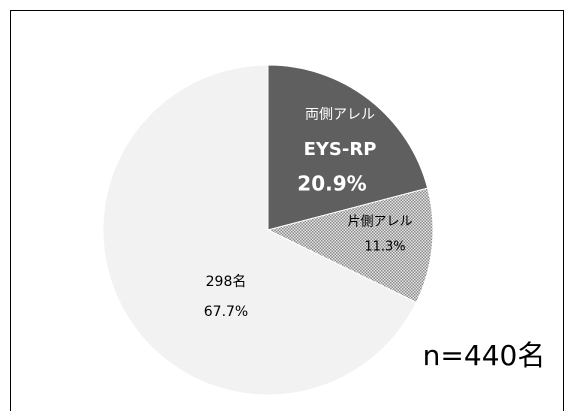 The width and height of the screenshot is (571, 415). Describe the element at coordinates (379, 222) in the screenshot. I see `slice-label: 片側アレル` at that location.